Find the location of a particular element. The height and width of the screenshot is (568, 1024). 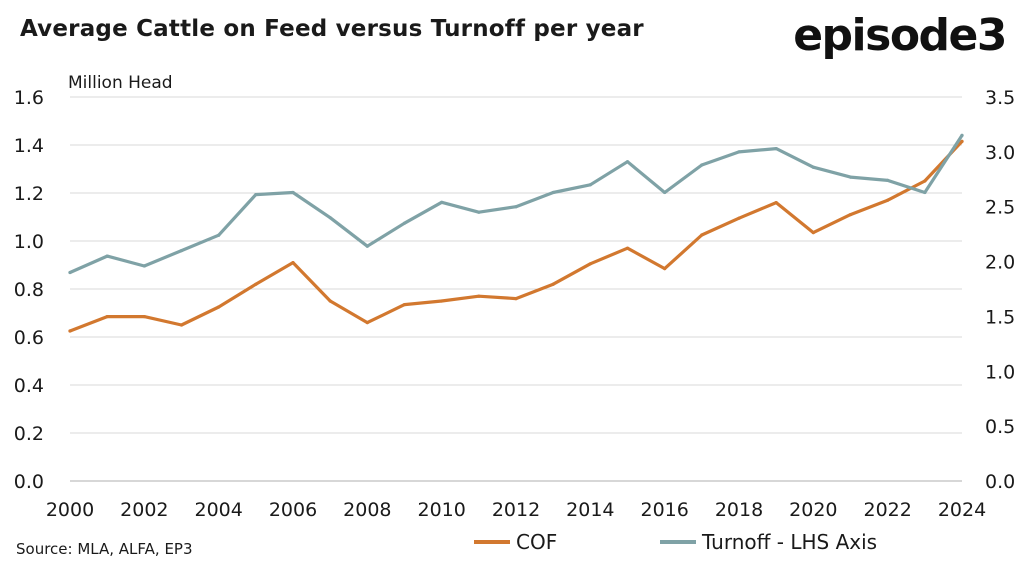

x-tick-label: 2020 is located at coordinates (813, 510).